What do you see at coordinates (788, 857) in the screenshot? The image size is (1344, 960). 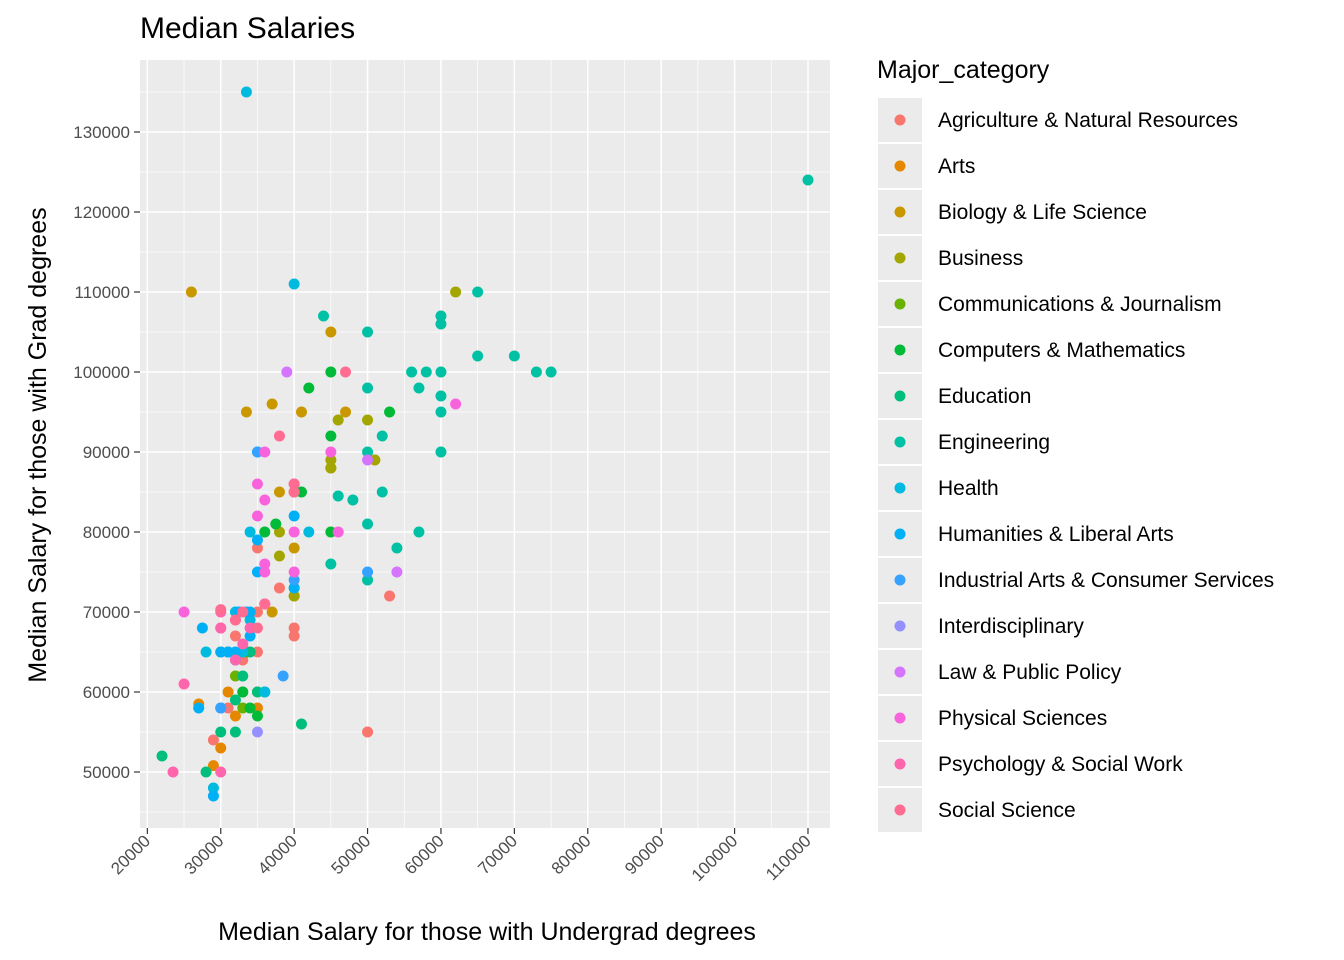 I see `x-tick-label: 110000` at bounding box center [788, 857].